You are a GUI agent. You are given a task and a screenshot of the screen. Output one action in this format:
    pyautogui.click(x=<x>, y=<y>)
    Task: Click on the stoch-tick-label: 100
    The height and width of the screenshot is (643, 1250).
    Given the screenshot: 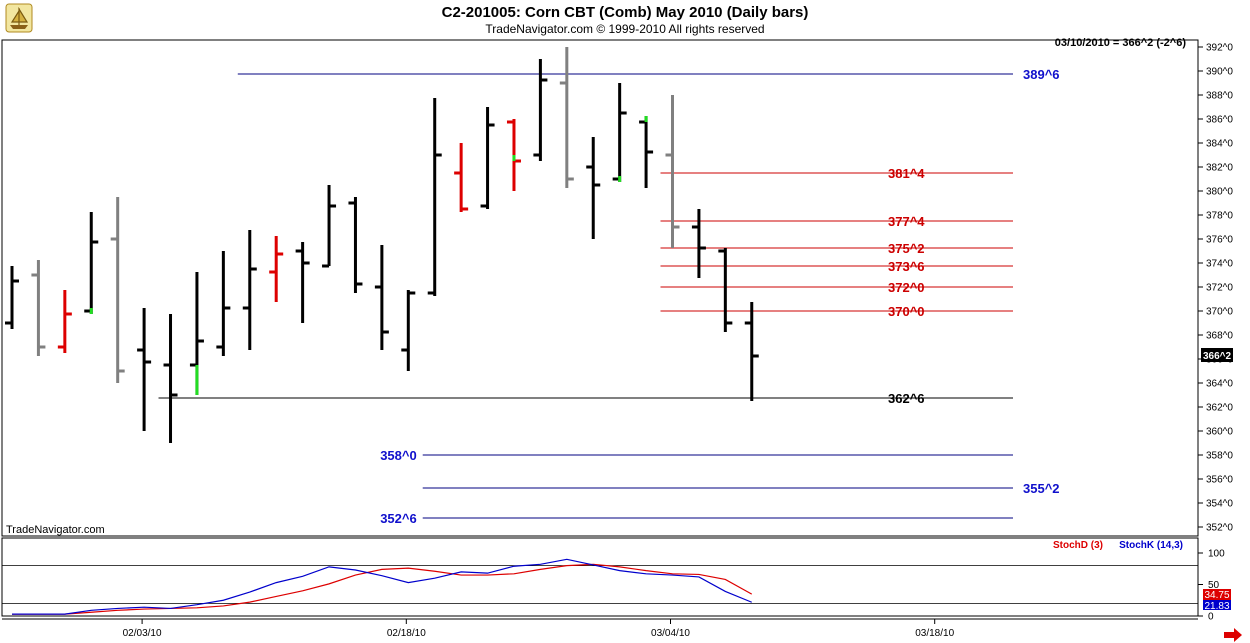 What is the action you would take?
    pyautogui.click(x=1216, y=554)
    